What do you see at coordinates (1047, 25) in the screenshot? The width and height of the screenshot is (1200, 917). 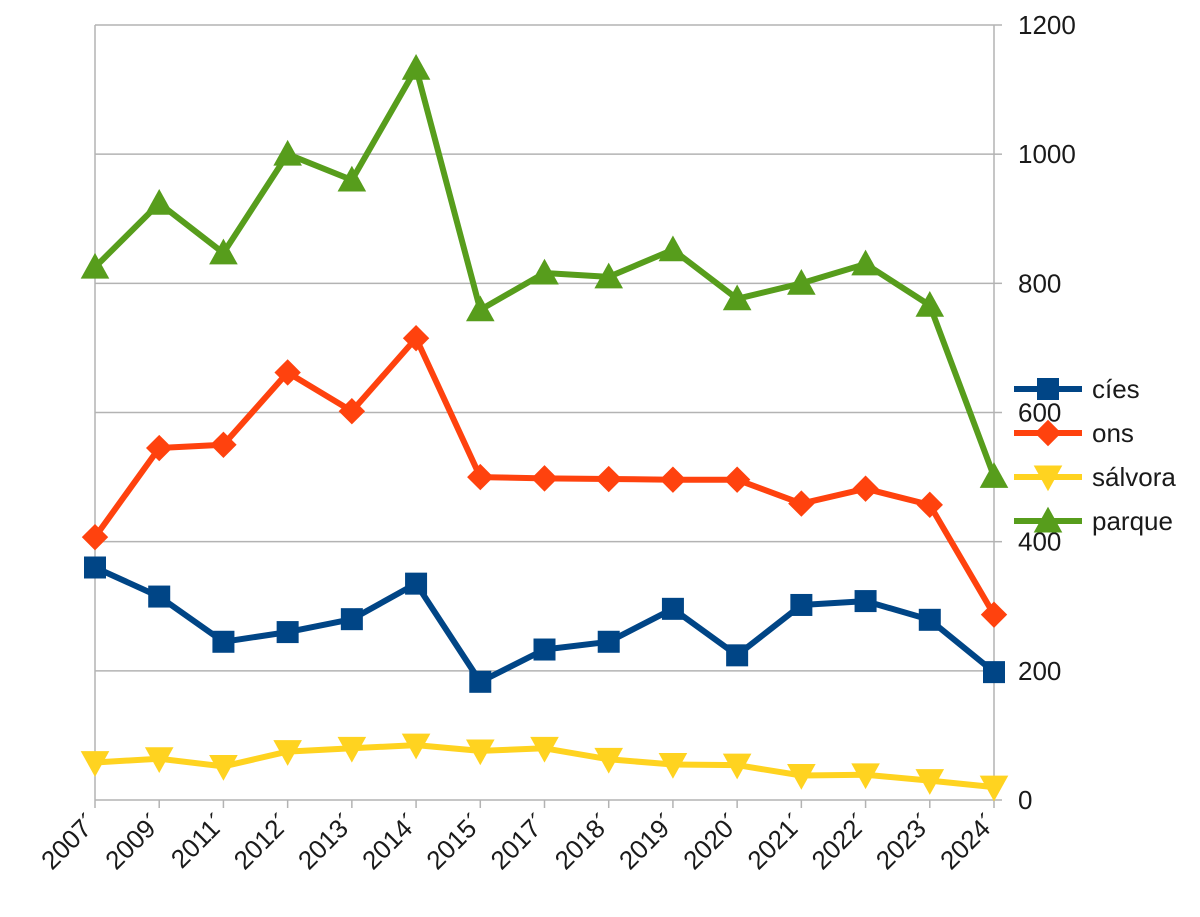 I see `y-tick-label: 1200` at bounding box center [1047, 25].